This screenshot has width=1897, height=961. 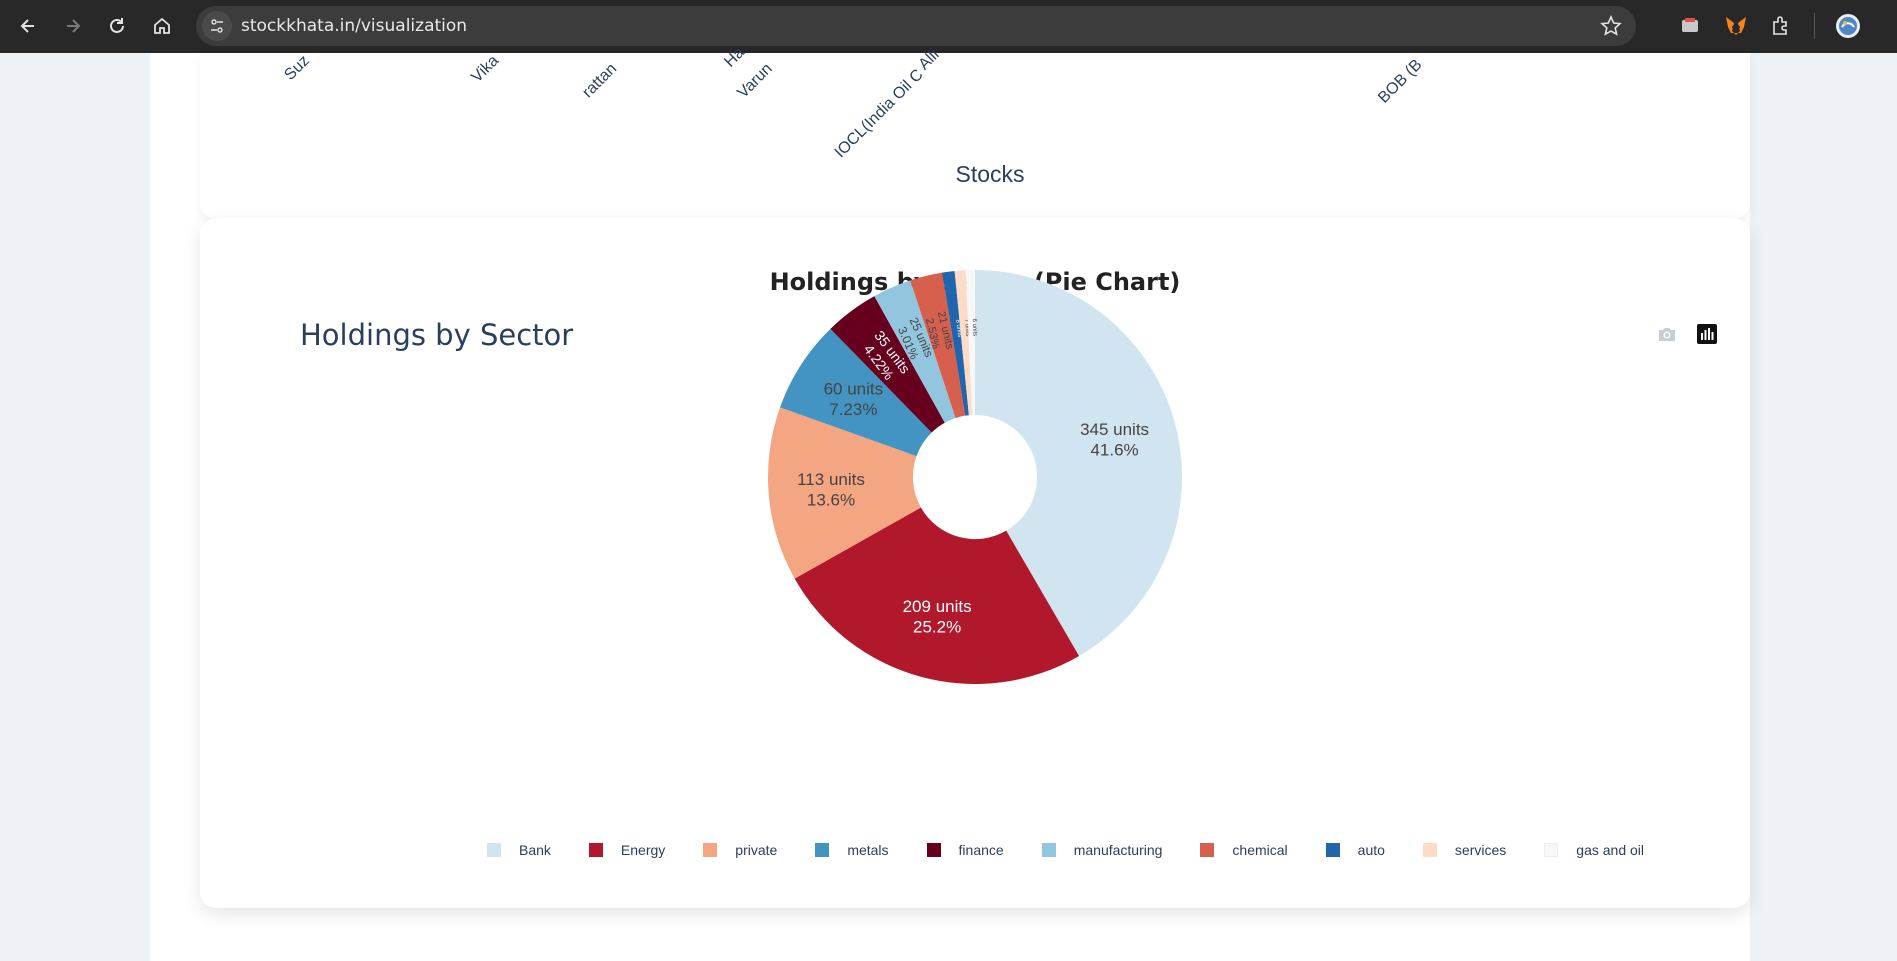 I want to click on pie-slice-auto, so click(x=955, y=343).